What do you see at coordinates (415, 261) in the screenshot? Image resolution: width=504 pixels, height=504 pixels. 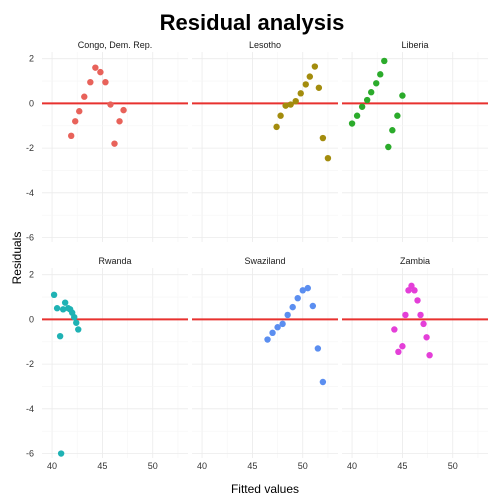 I see `facet-label: Zambia` at bounding box center [415, 261].